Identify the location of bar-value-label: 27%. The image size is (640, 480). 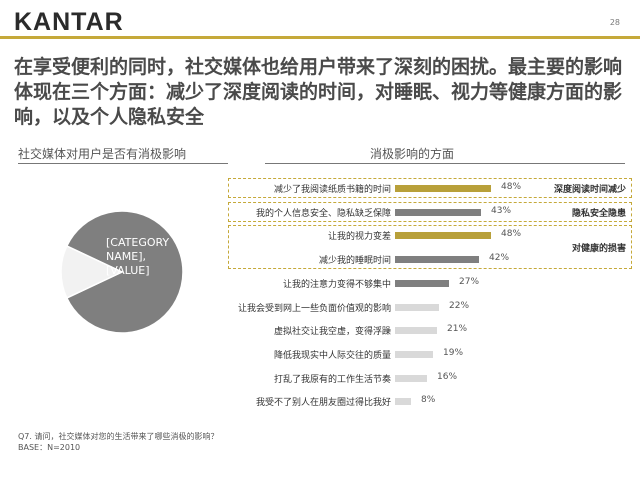
(469, 281).